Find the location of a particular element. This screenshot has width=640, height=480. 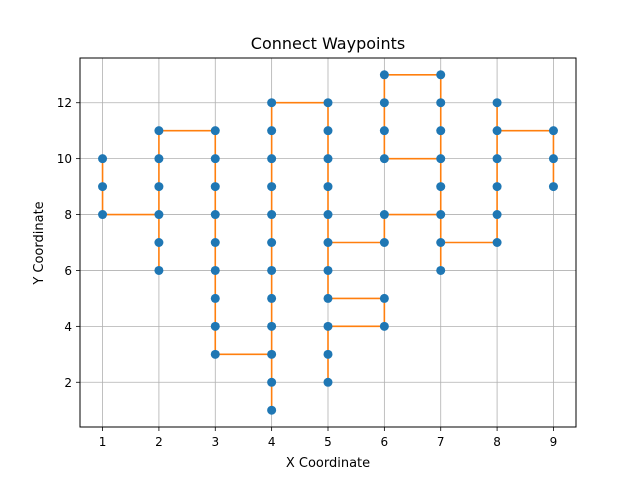

x-tick-label: 7 is located at coordinates (441, 442).